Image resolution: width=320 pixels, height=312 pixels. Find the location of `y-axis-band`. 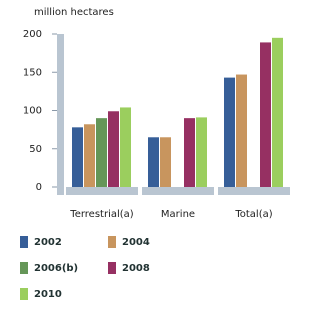

y-axis-band is located at coordinates (60, 114).